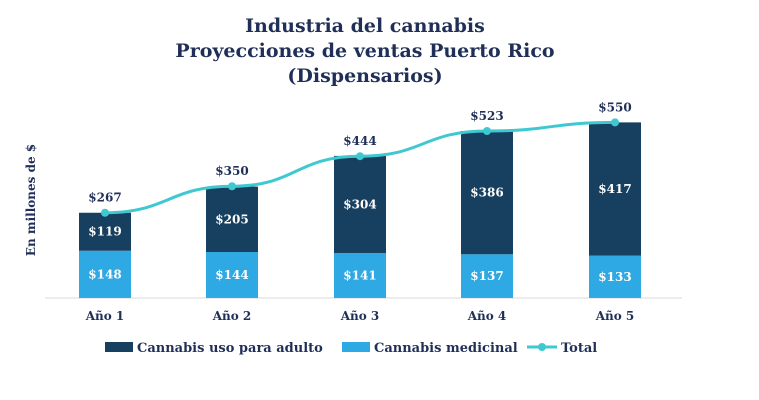 The height and width of the screenshot is (400, 759). I want to click on x-tick-label: Año 4, so click(487, 316).